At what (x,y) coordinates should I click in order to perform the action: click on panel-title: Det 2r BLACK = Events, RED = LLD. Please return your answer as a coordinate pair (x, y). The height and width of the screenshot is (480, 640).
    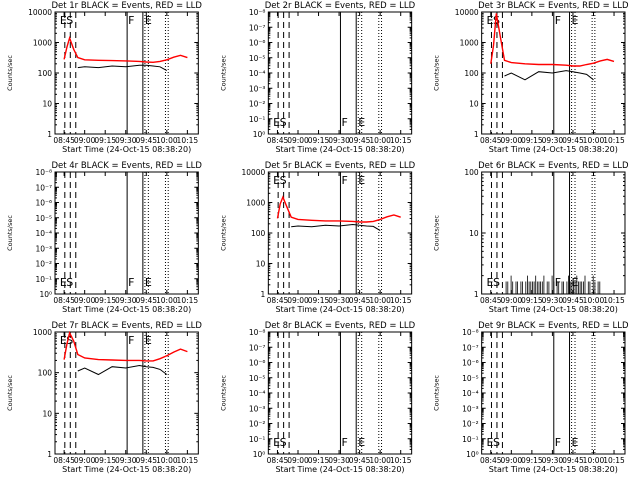
    Looking at the image, I should click on (340, 6).